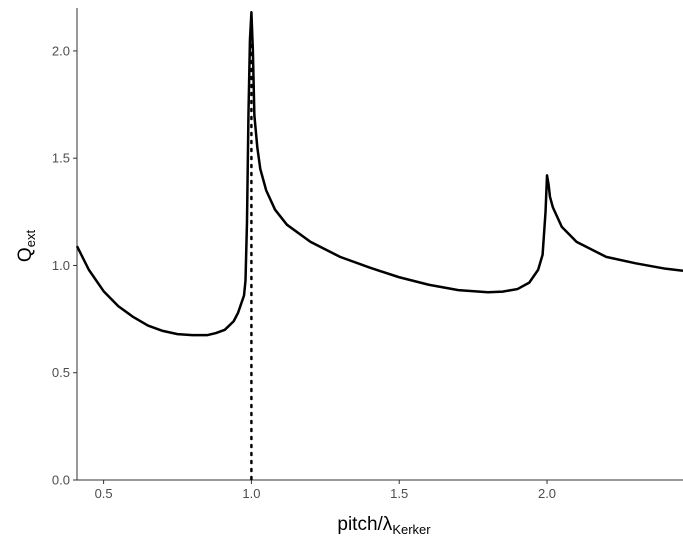  I want to click on x-tick-label: 1.5, so click(399, 493).